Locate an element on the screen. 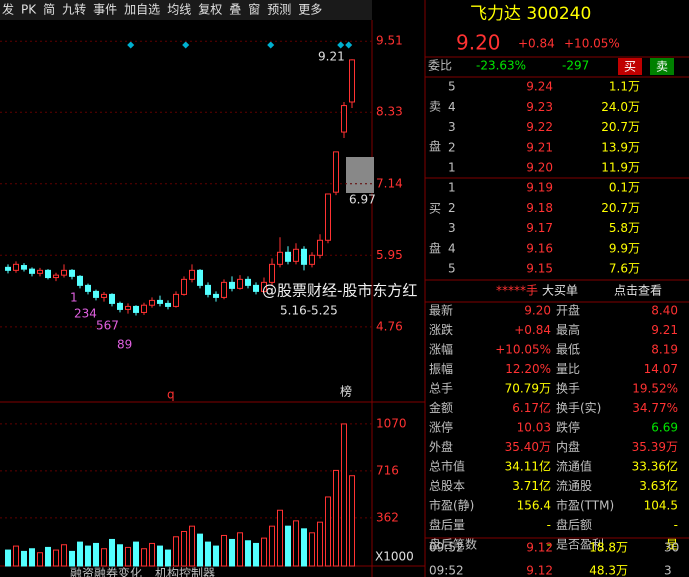  toolbar-button: 更多 is located at coordinates (310, 10).